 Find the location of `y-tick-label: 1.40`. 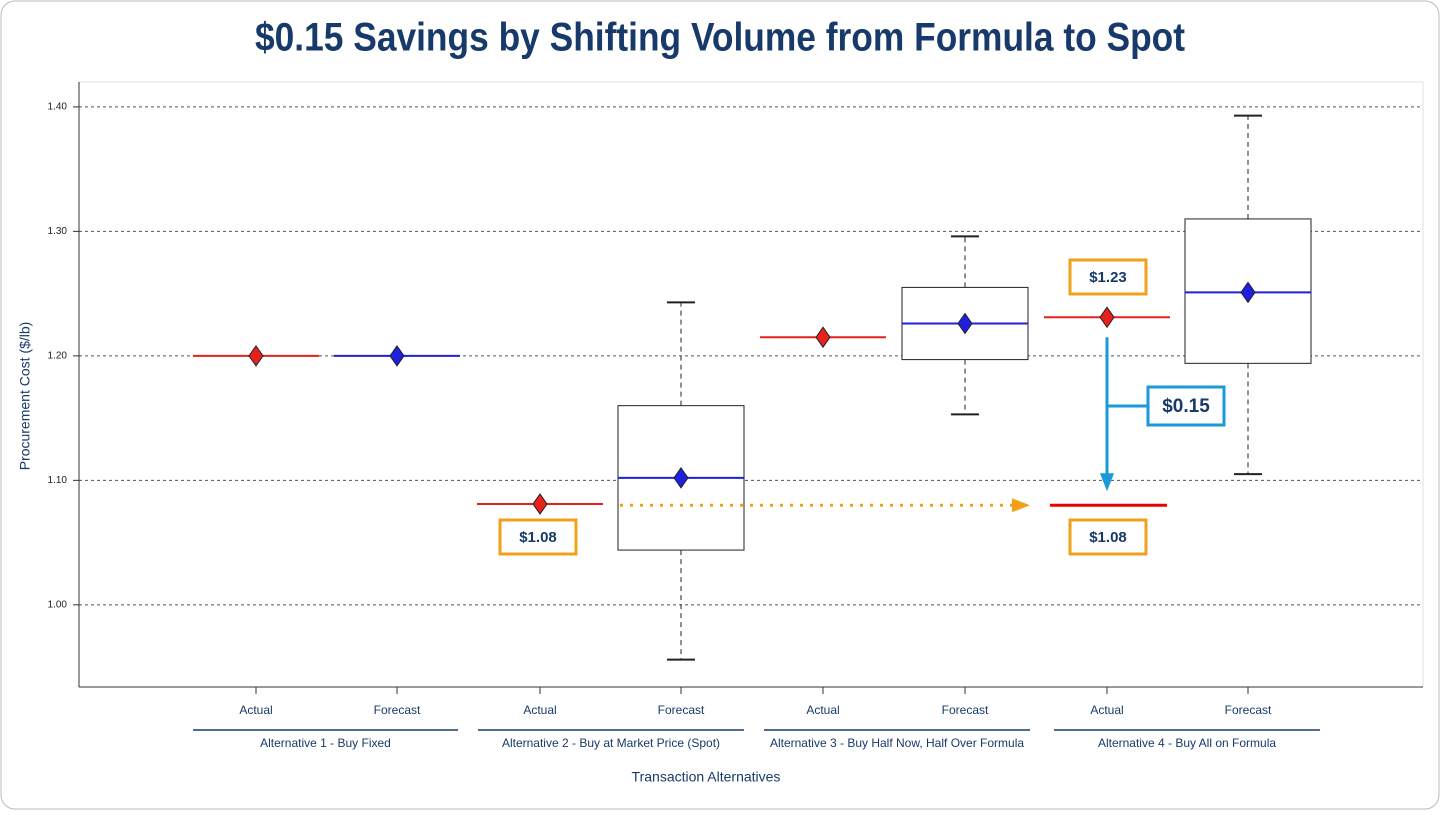

y-tick-label: 1.40 is located at coordinates (58, 107).